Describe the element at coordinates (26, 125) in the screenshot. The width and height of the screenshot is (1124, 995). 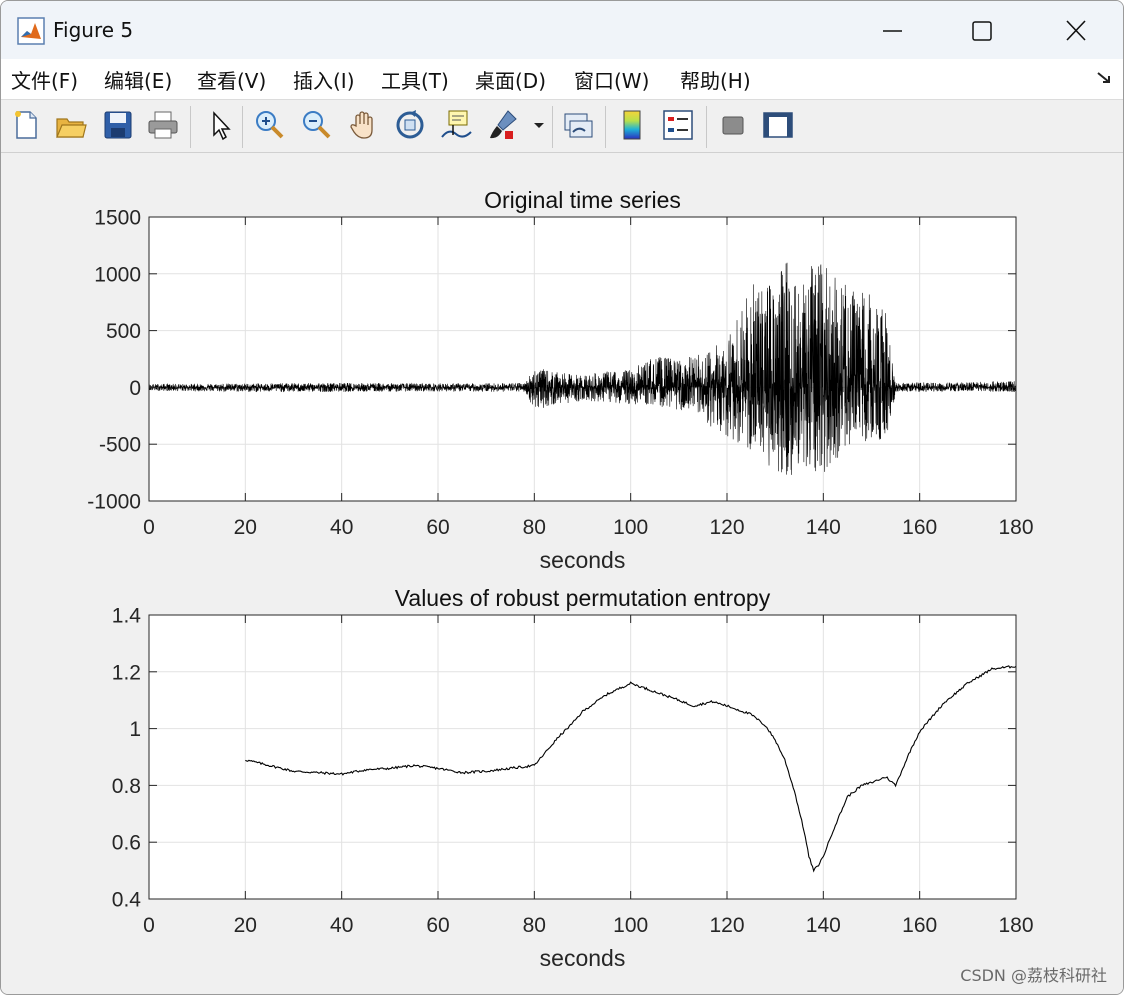
I see `new-figure-icon` at that location.